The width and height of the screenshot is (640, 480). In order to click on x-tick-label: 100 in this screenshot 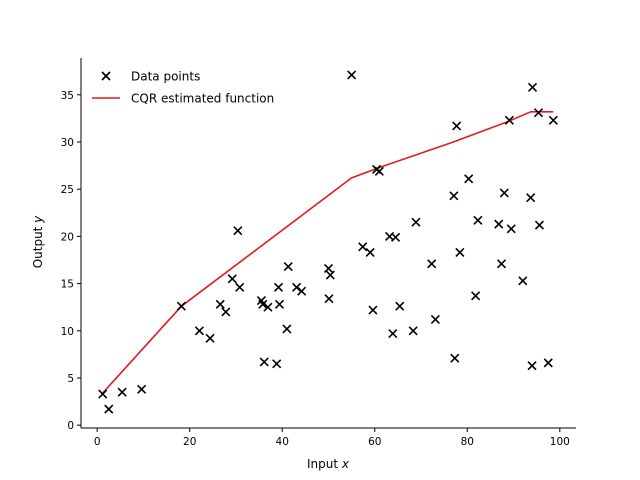, I will do `click(560, 442)`.